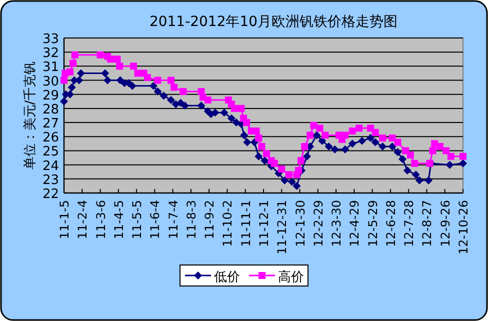 The width and height of the screenshot is (488, 321). I want to click on y-tick-label: 33, so click(50, 39).